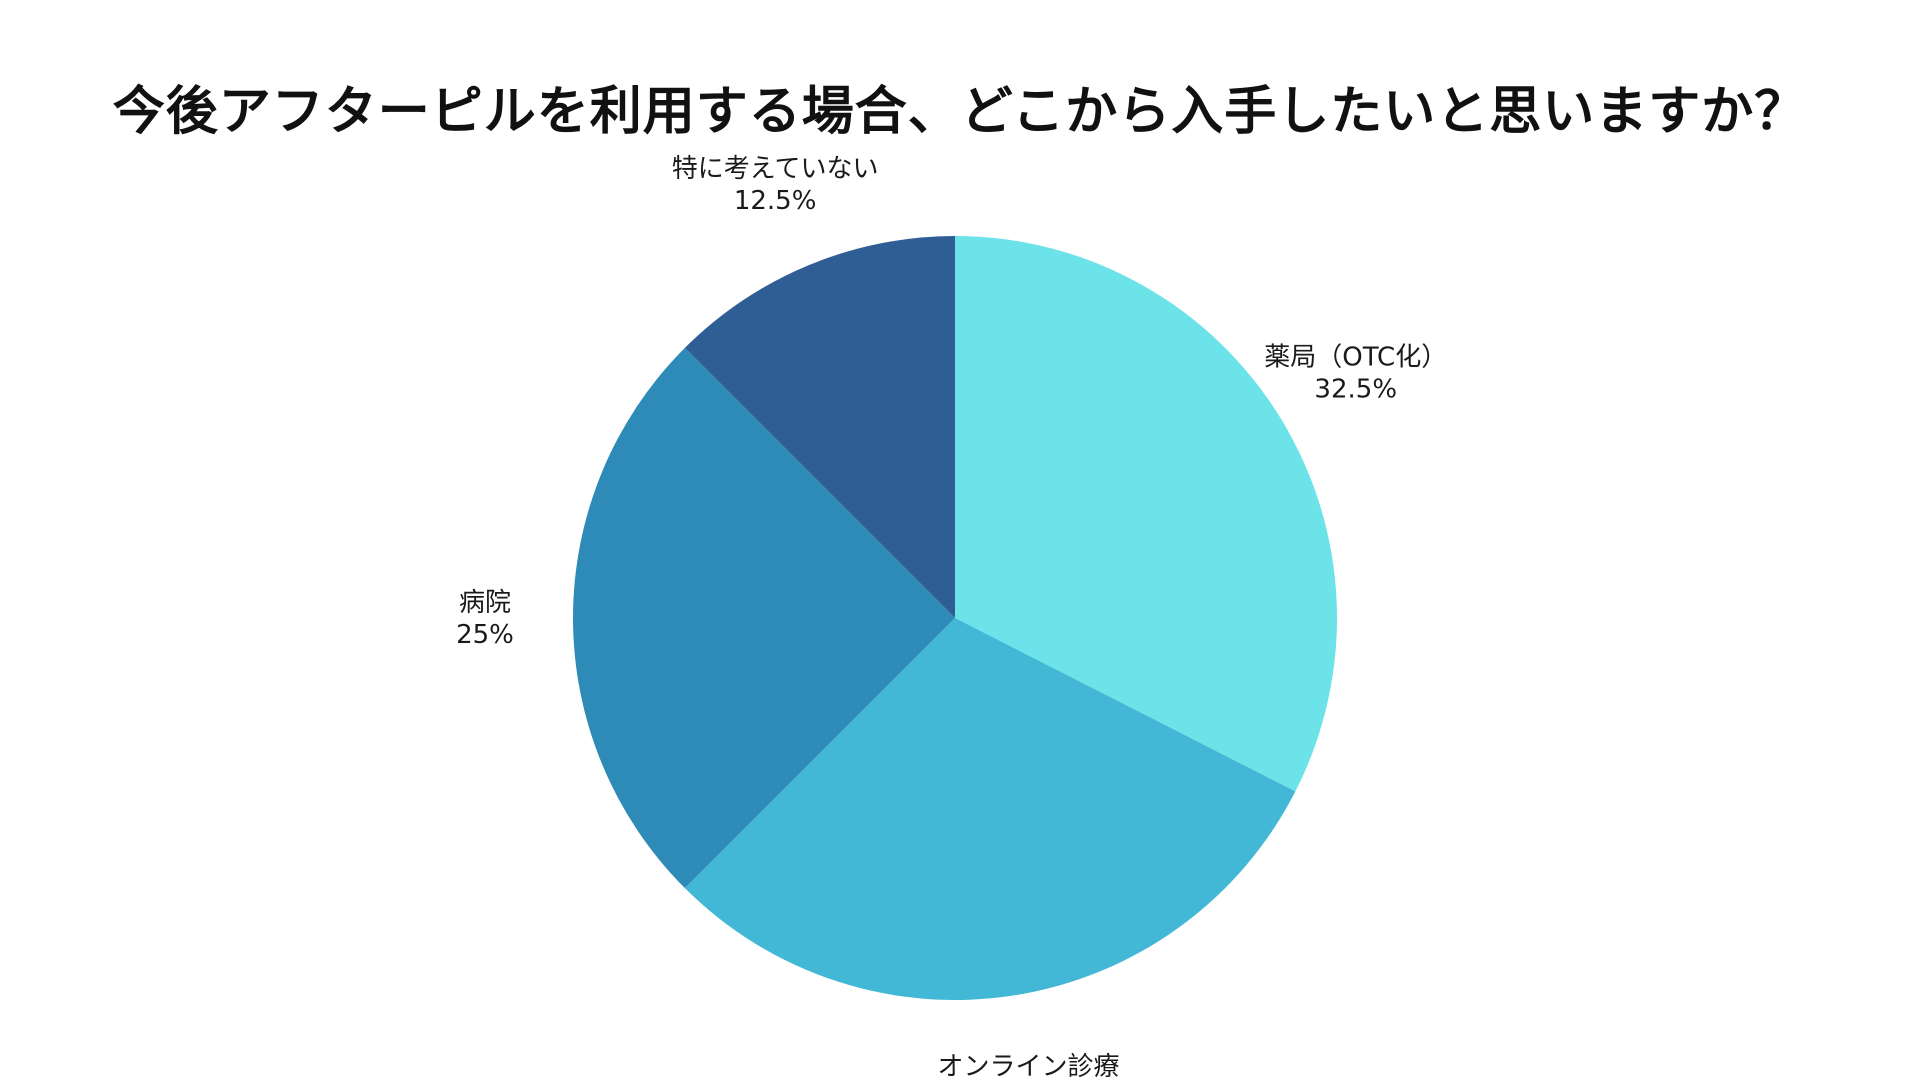  What do you see at coordinates (485, 635) in the screenshot?
I see `slice-value-label-2: 25%` at bounding box center [485, 635].